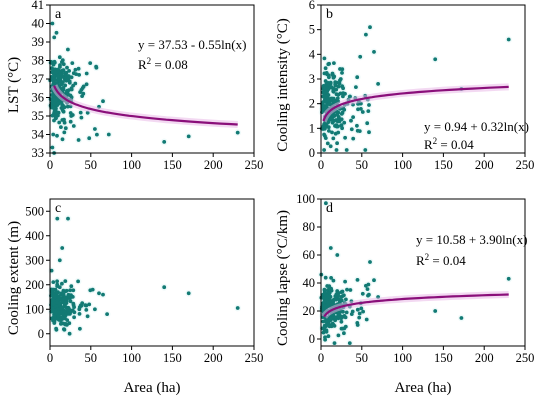  Describe the element at coordinates (38, 79) in the screenshot. I see `y-tick-label: 37` at that location.